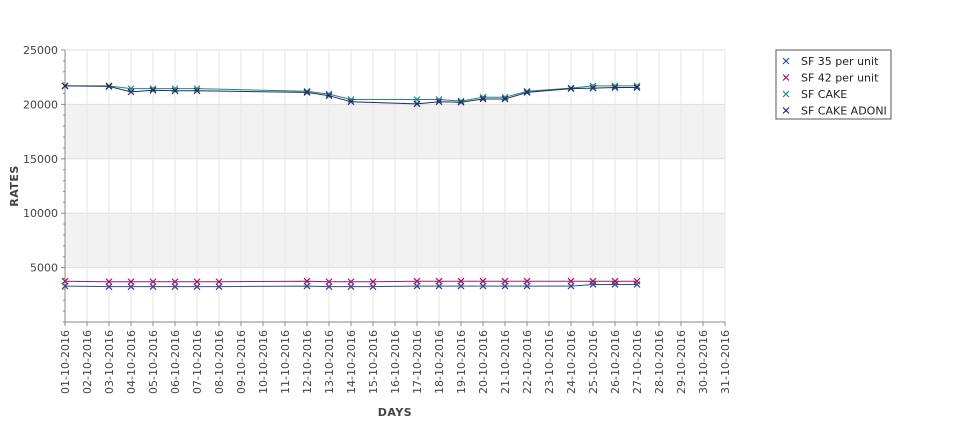  I want to click on legend-label: SF CAKE ADONI, so click(844, 111).